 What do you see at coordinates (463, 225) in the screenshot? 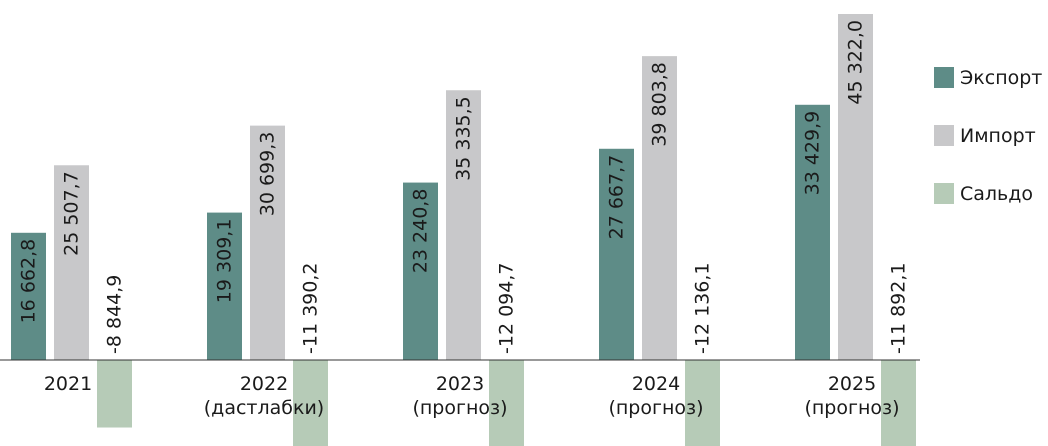
I see `bar-Импорт-2` at bounding box center [463, 225].